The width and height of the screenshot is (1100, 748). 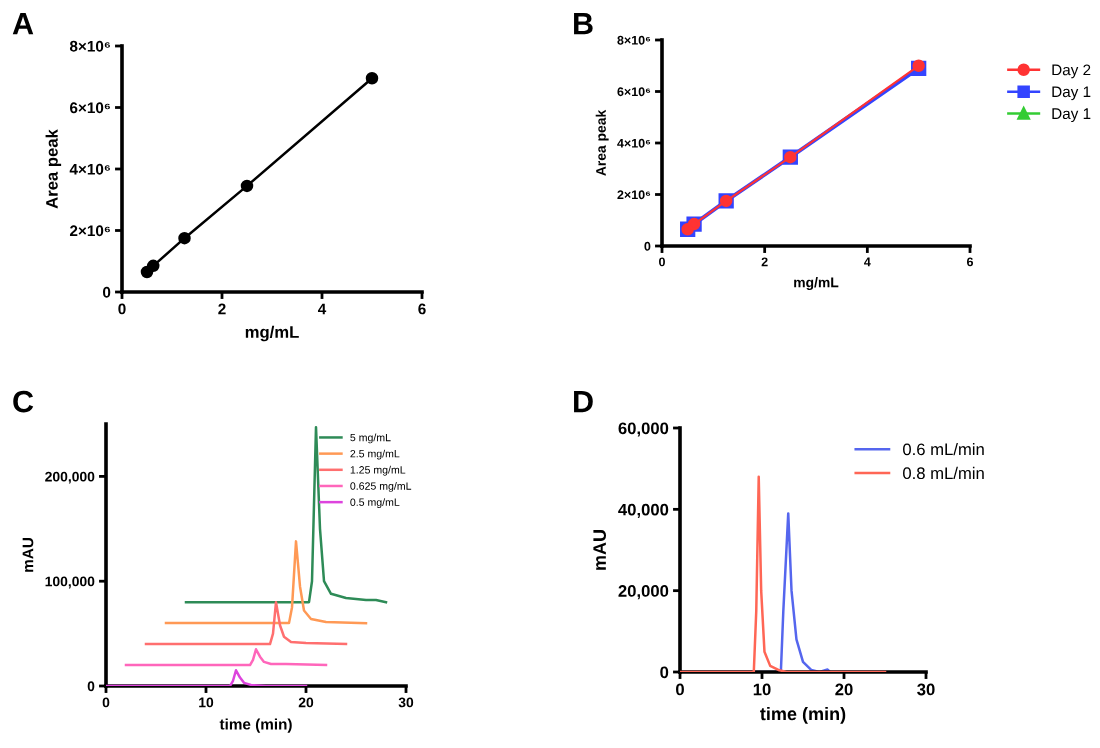 I want to click on y-tick-label: 60,000, so click(x=643, y=429).